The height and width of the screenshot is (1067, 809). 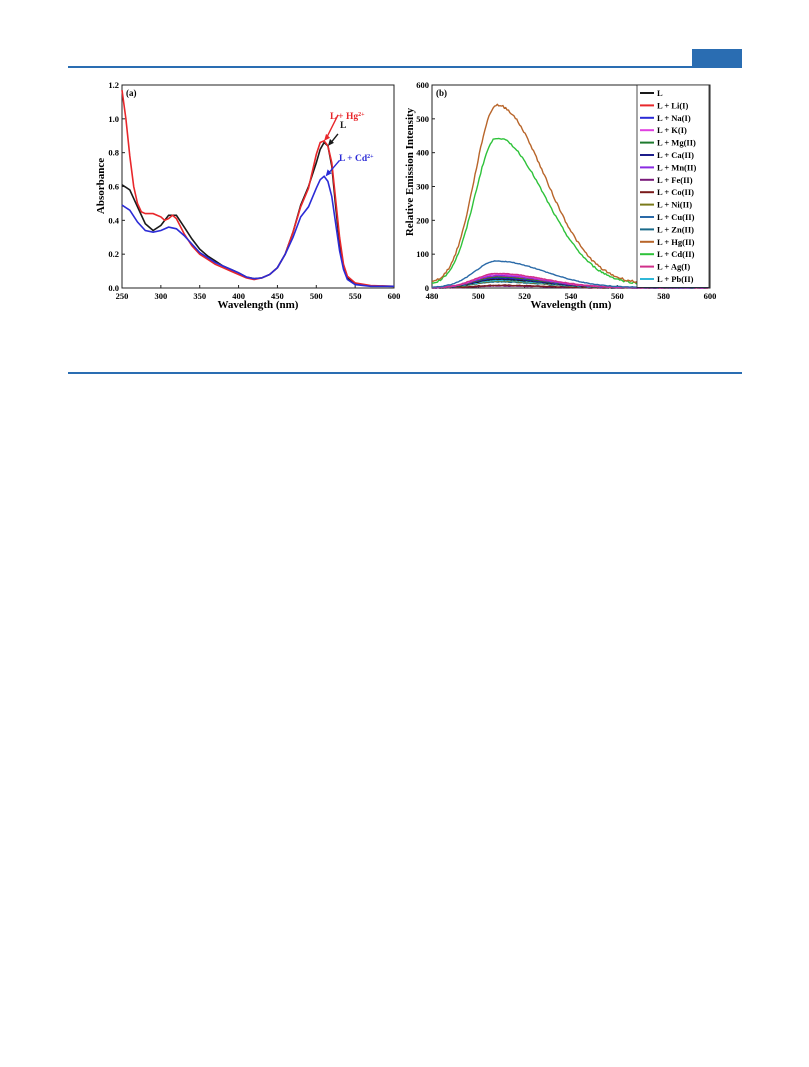 What do you see at coordinates (717, 57) in the screenshot?
I see `header-accent-tab` at bounding box center [717, 57].